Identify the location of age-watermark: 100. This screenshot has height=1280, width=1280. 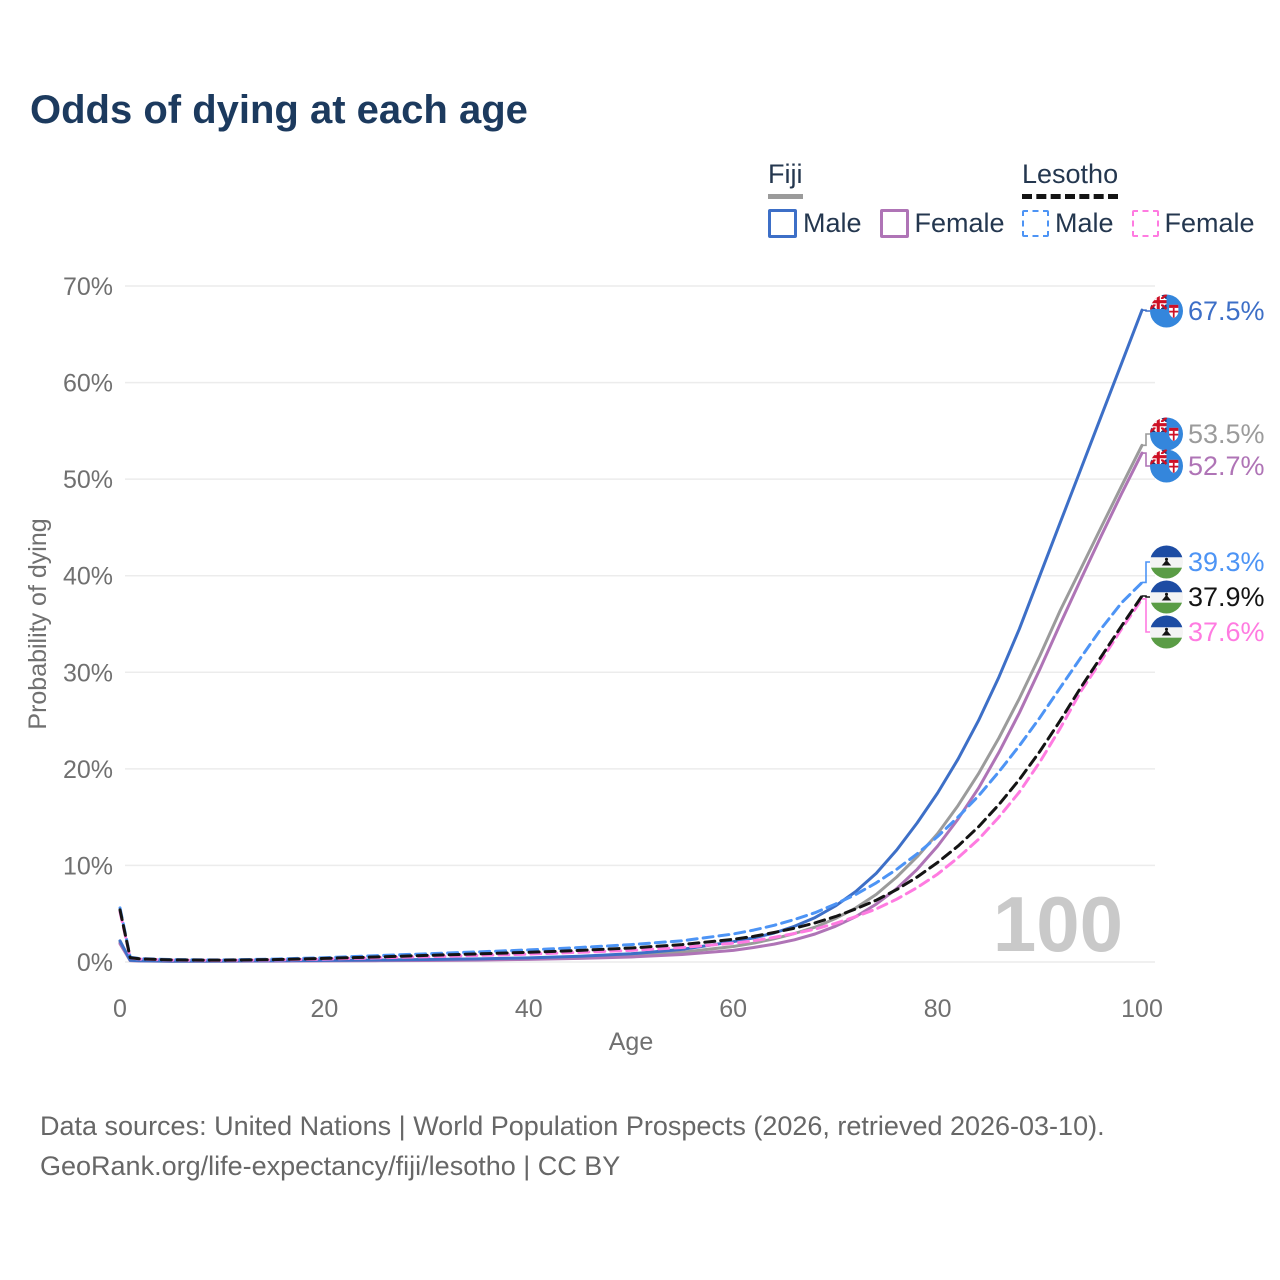
(1058, 924).